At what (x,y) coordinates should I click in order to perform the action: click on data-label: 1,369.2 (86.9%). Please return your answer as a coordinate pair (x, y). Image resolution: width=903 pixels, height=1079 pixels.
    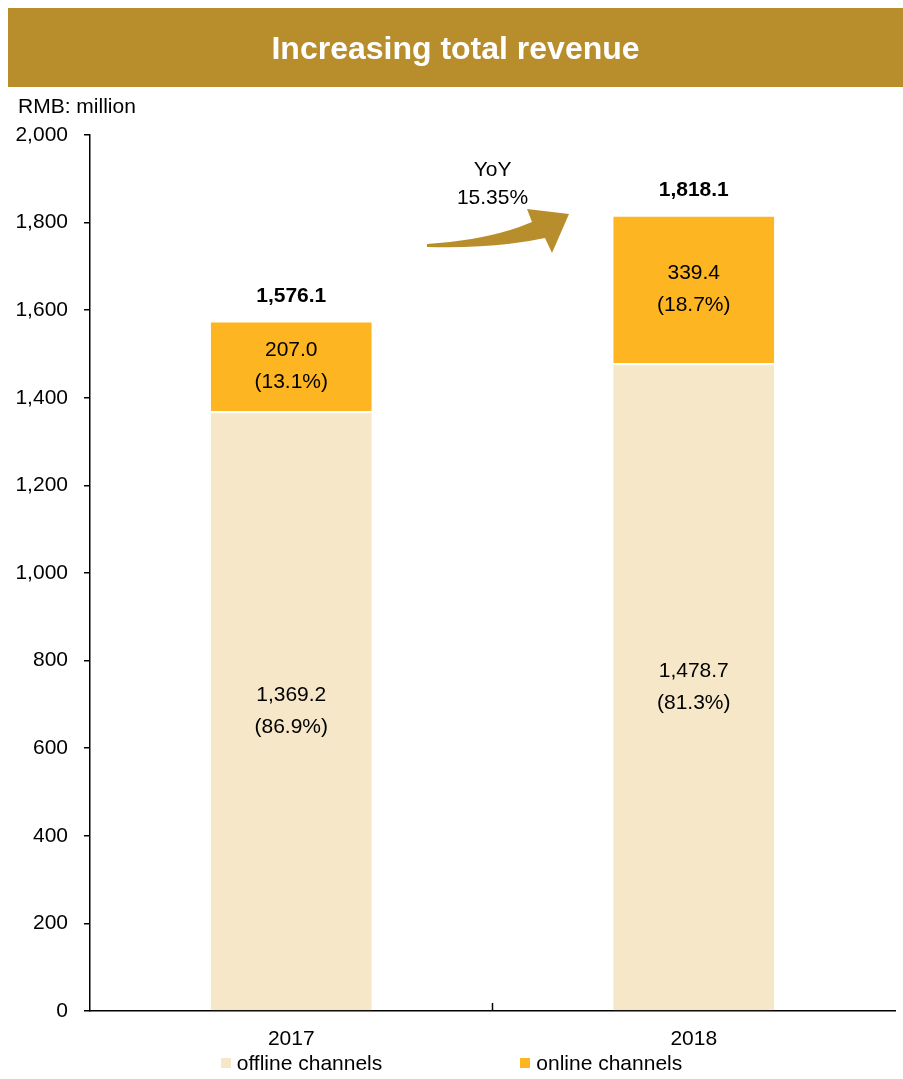
    Looking at the image, I should click on (291, 709).